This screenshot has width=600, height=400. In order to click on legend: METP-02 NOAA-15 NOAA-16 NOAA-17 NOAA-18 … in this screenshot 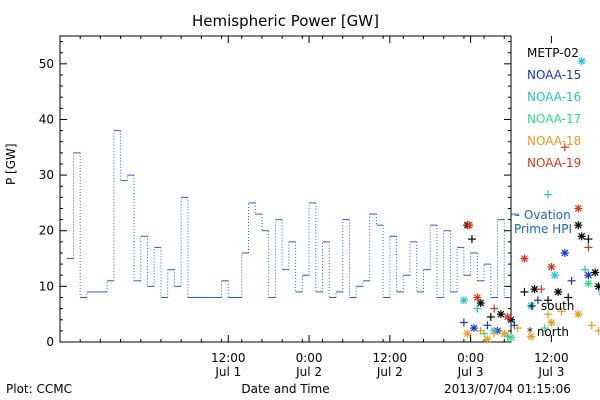, I will do `click(554, 108)`.